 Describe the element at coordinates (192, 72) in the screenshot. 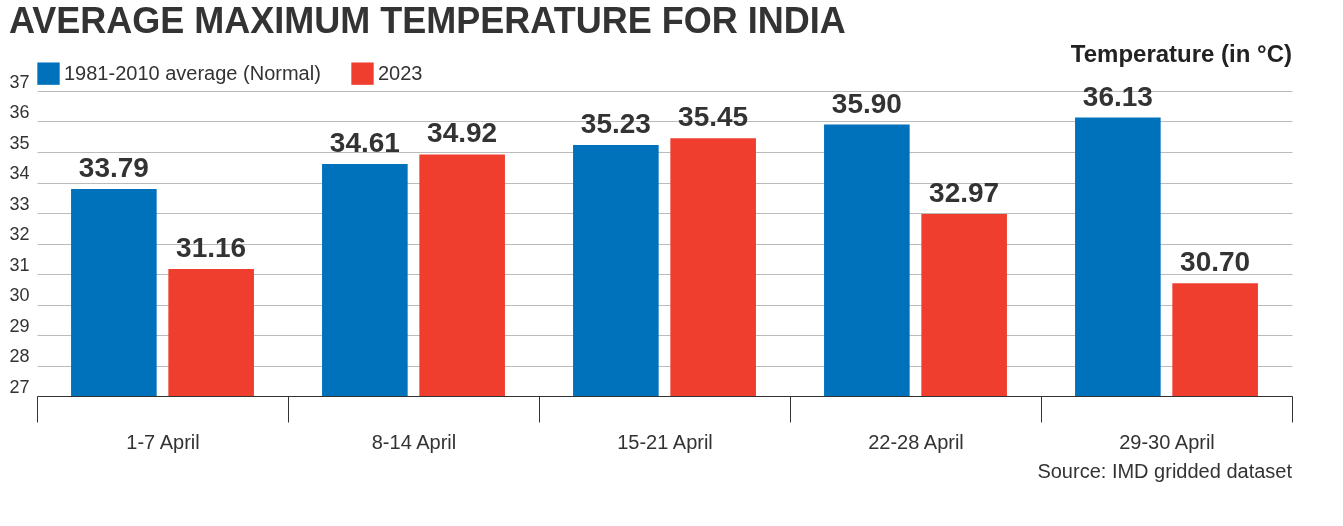

I see `legend-label: 1981-2010 average (Normal)` at that location.